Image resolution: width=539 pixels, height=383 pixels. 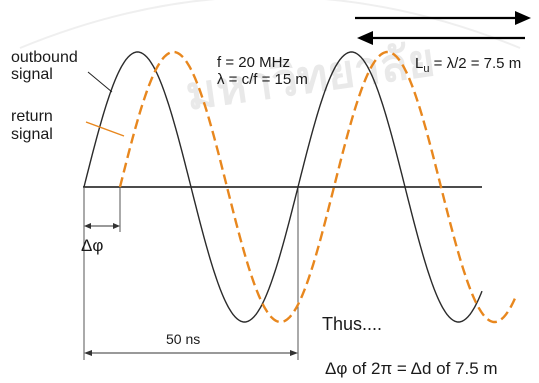 I want to click on outbound-direction-arrow, so click(x=443, y=18).